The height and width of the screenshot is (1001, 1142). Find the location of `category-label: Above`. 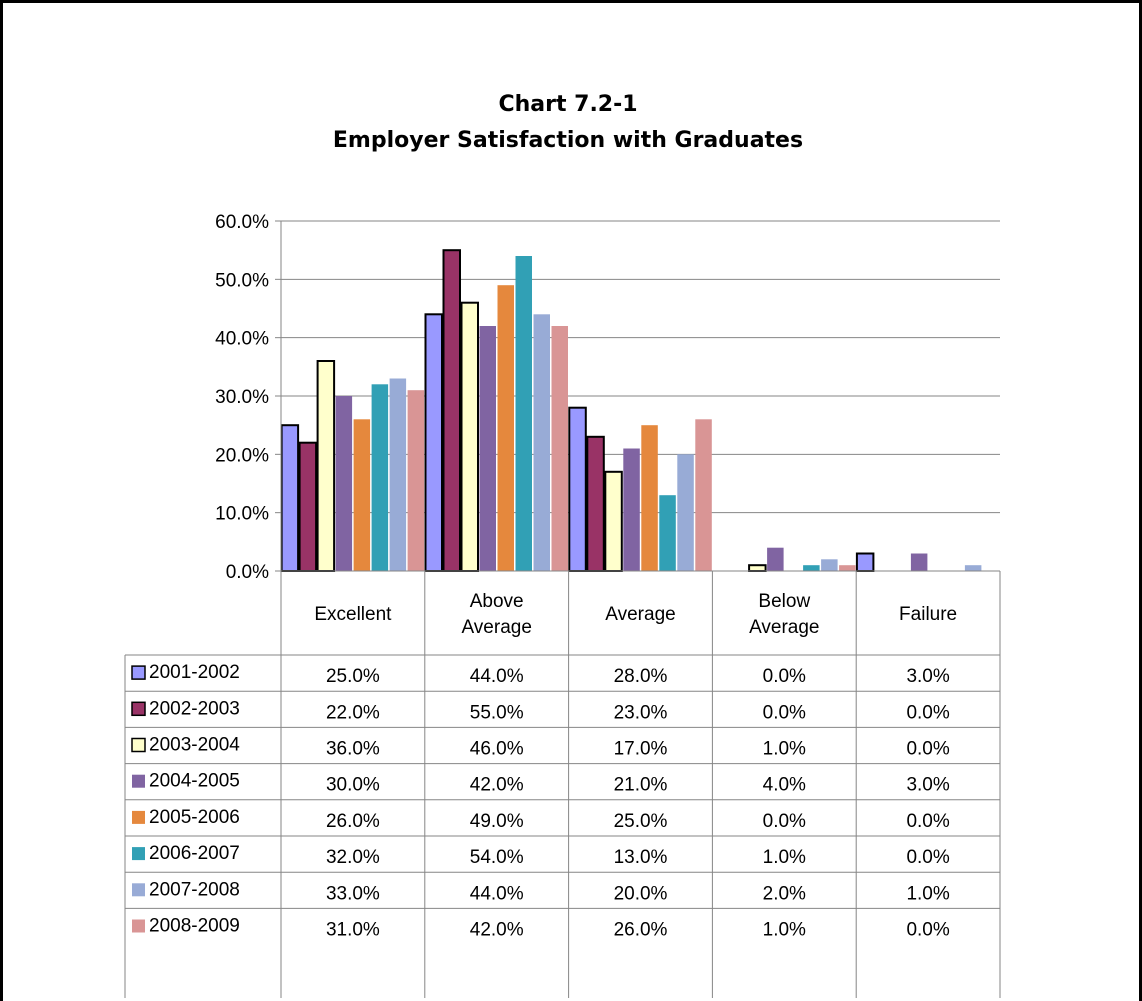

category-label: Above is located at coordinates (497, 601).